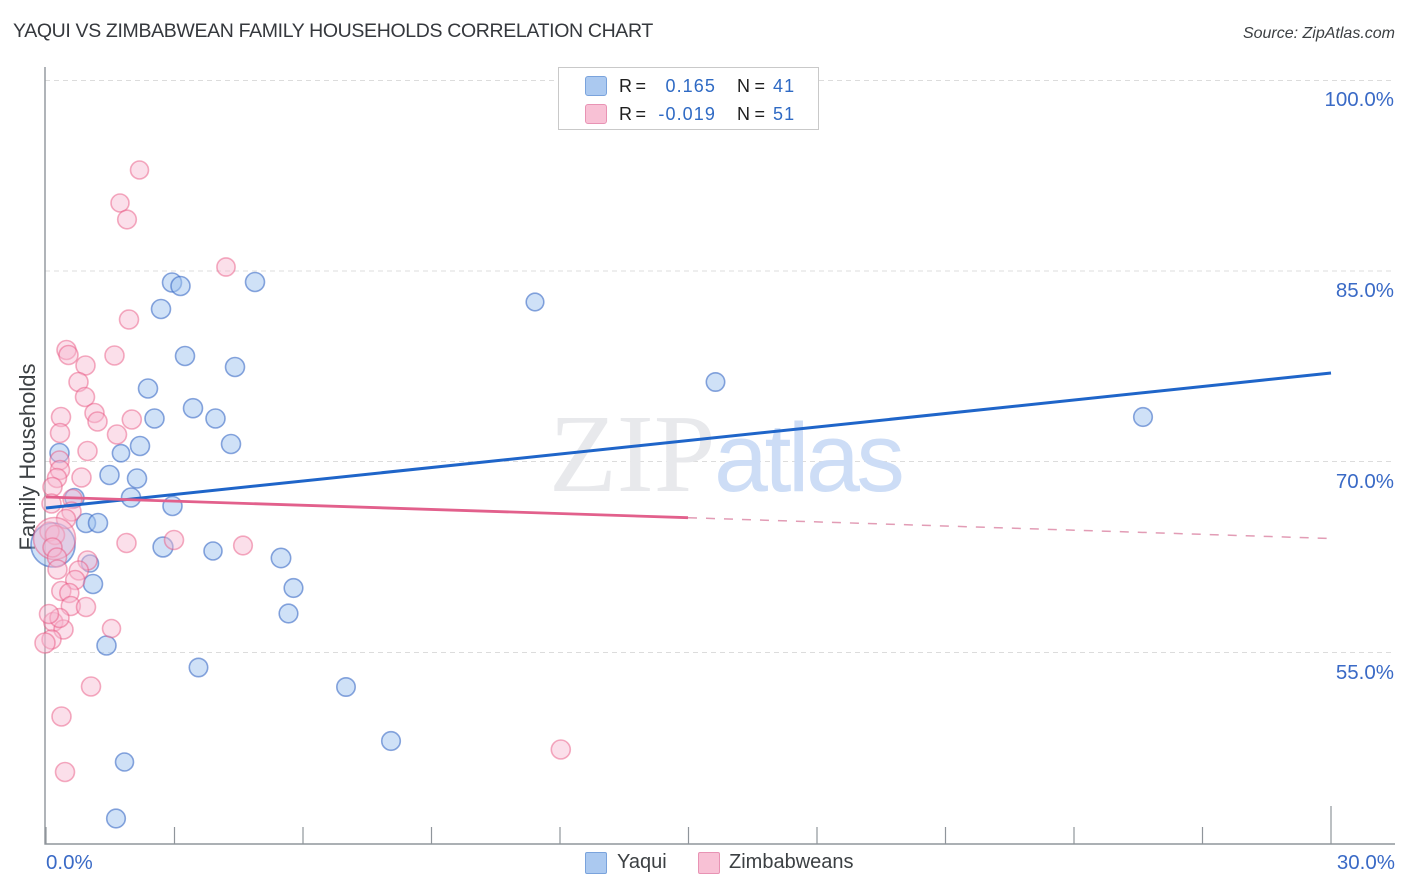 The image size is (1406, 892). What do you see at coordinates (807, 457) in the screenshot?
I see `svg-text: atlas` at bounding box center [807, 457].